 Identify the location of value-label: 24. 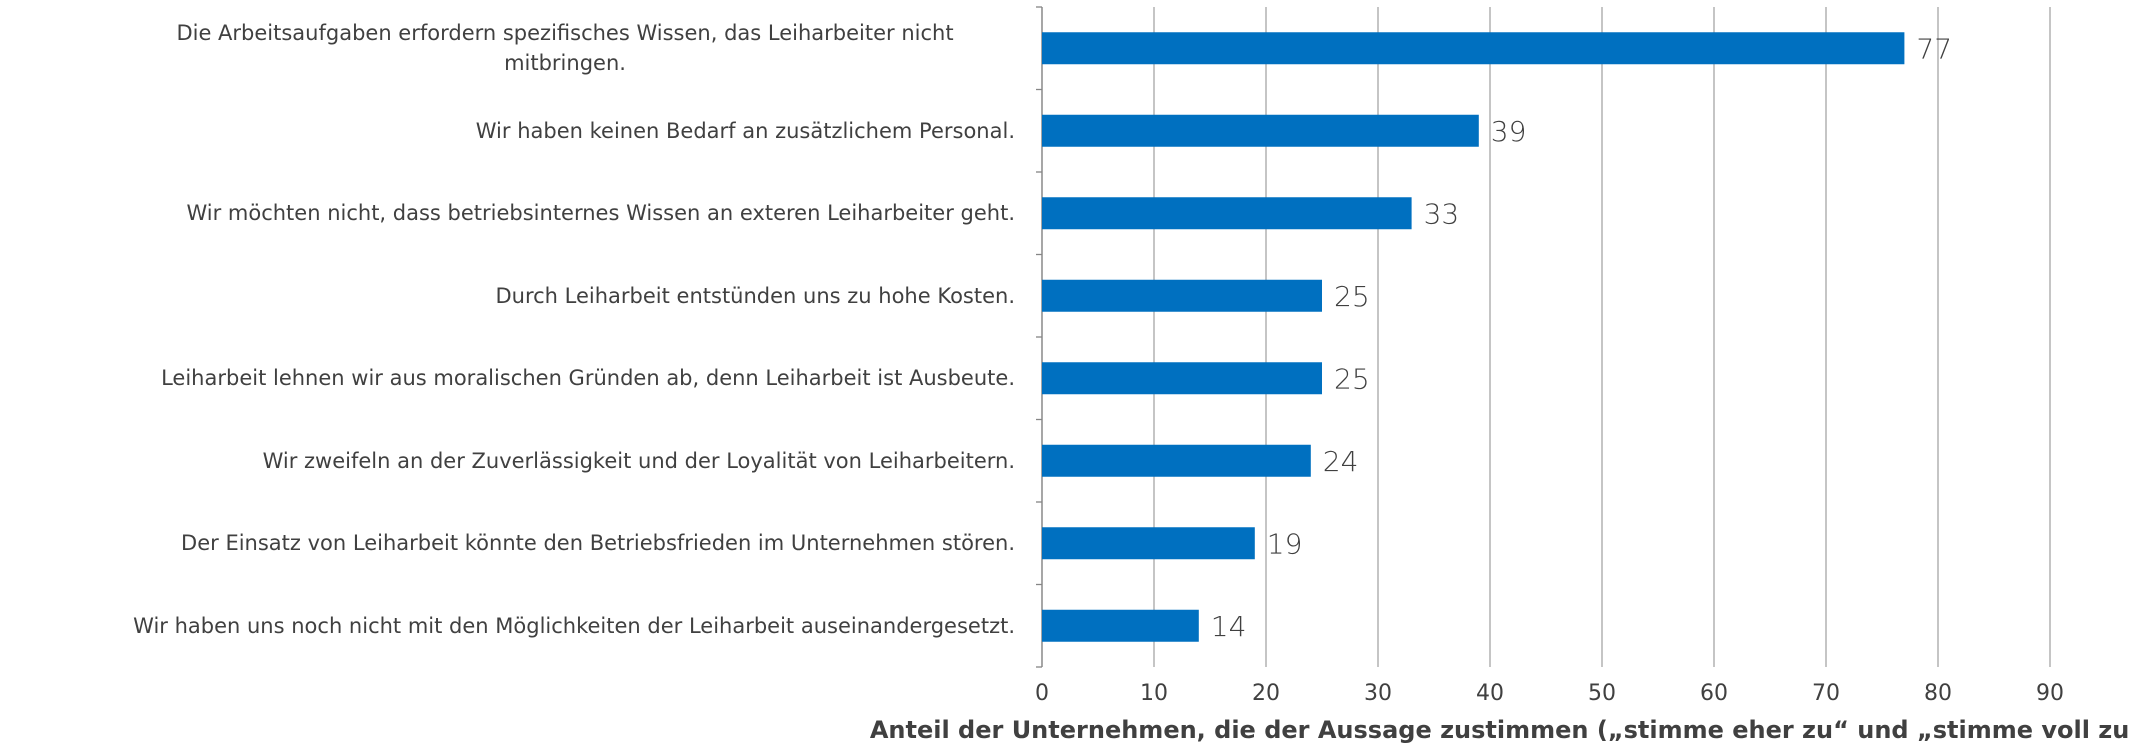
(1341, 461).